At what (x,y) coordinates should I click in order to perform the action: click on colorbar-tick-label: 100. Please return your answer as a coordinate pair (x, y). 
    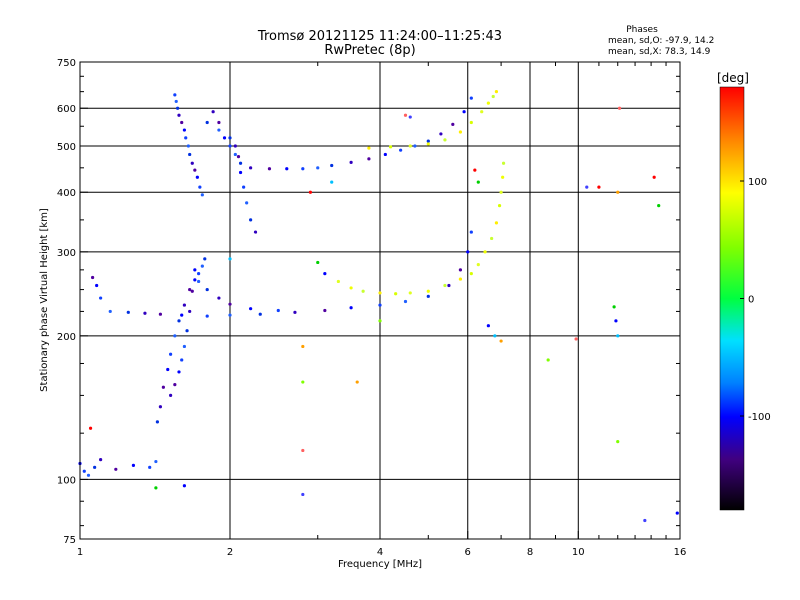
    Looking at the image, I should click on (757, 182).